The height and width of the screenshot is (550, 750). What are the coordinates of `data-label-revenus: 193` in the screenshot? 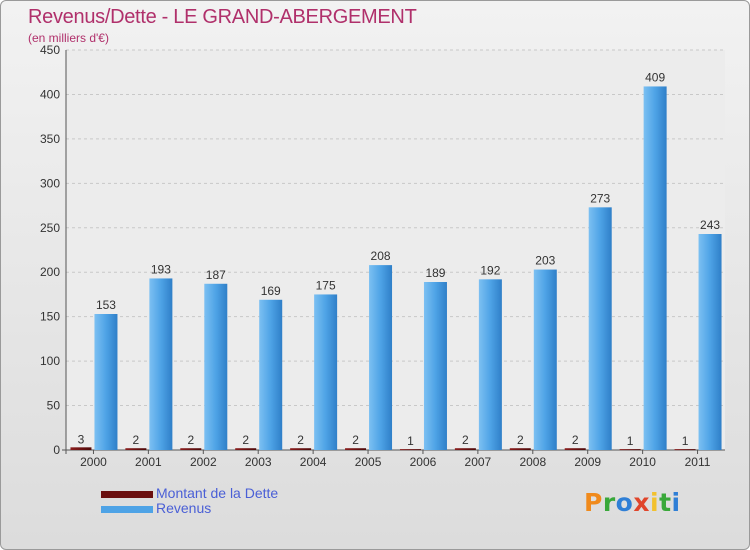 It's located at (161, 269).